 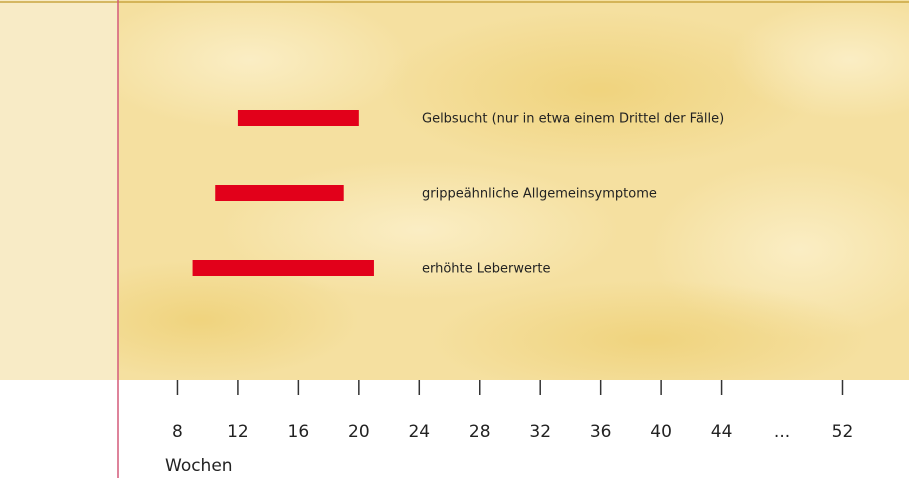 What do you see at coordinates (238, 432) in the screenshot?
I see `x-tick-label: 12` at bounding box center [238, 432].